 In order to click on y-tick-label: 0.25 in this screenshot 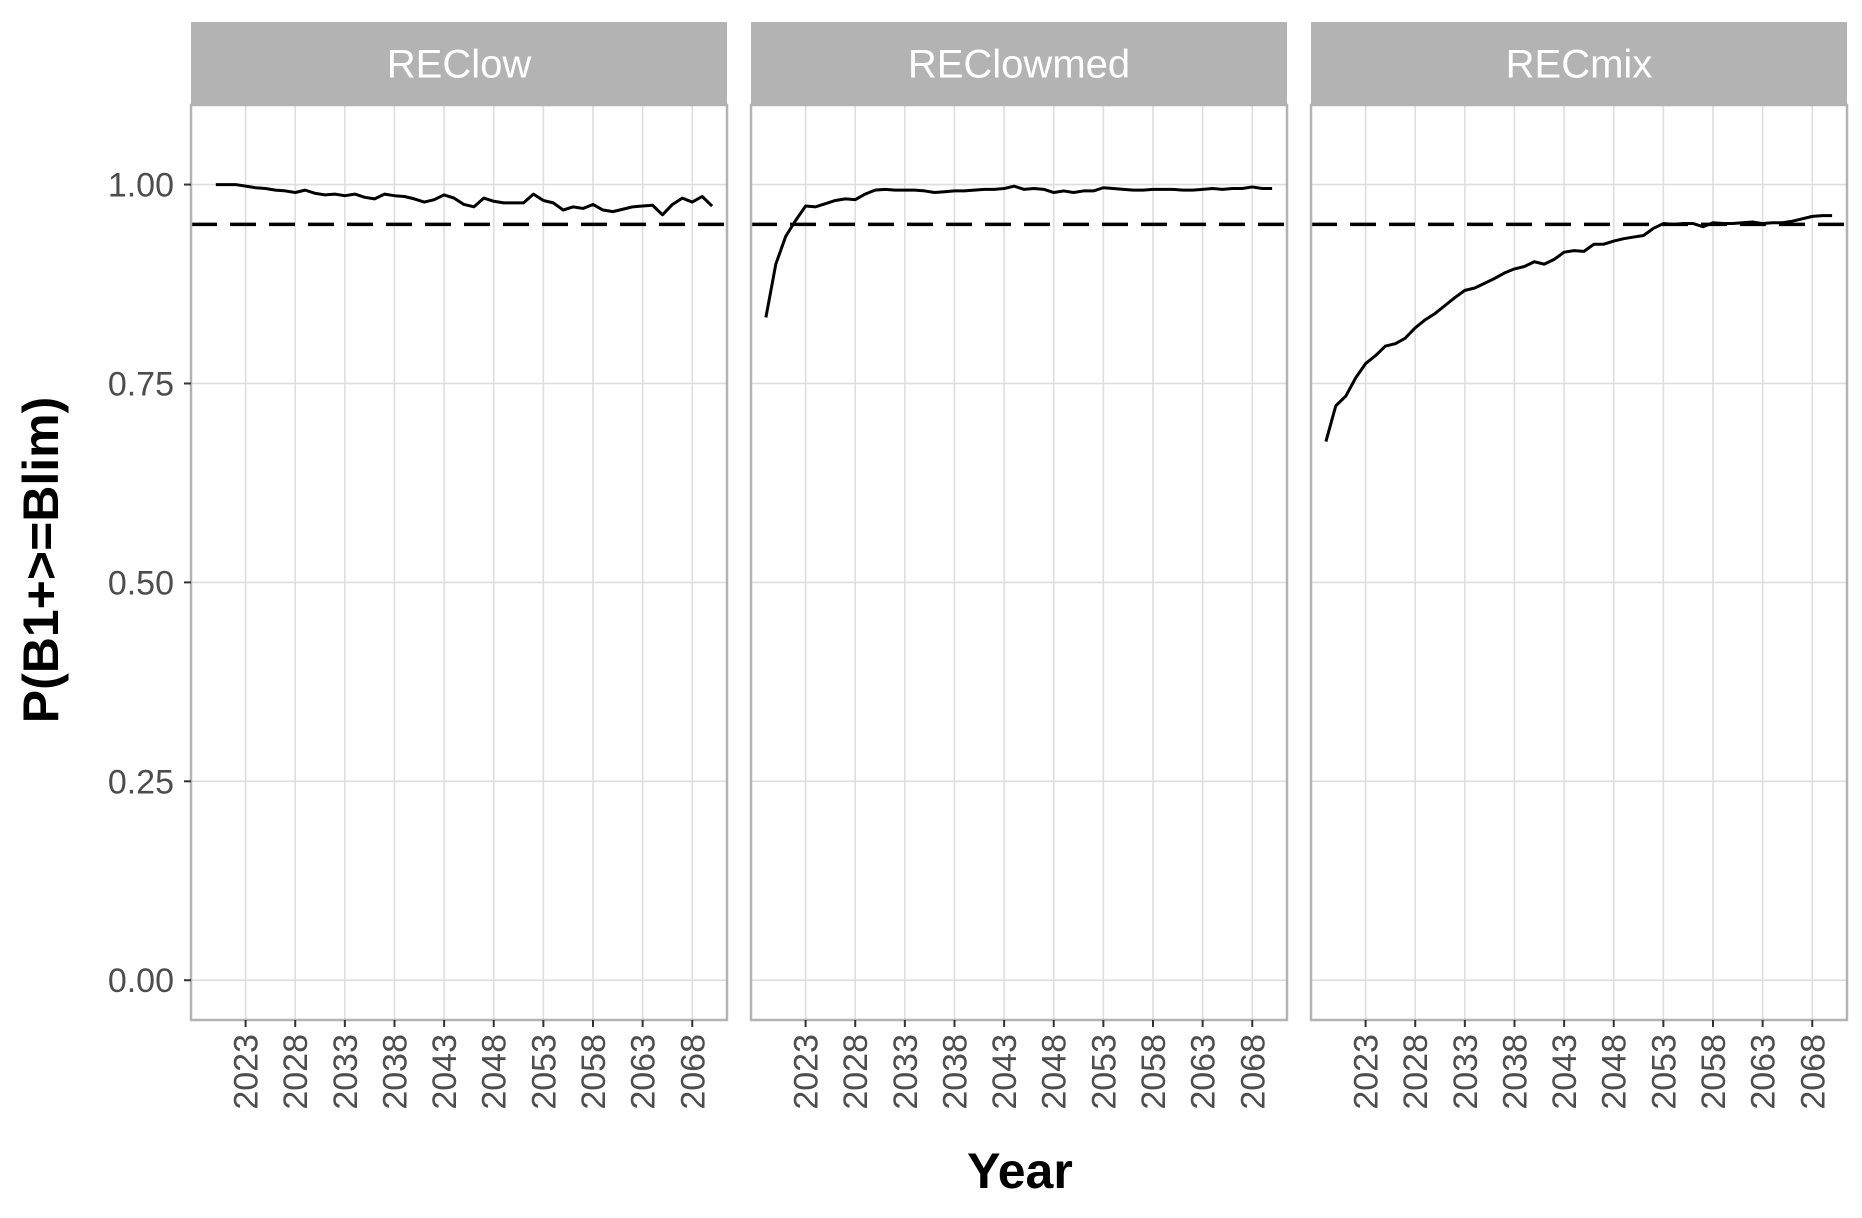, I will do `click(141, 782)`.